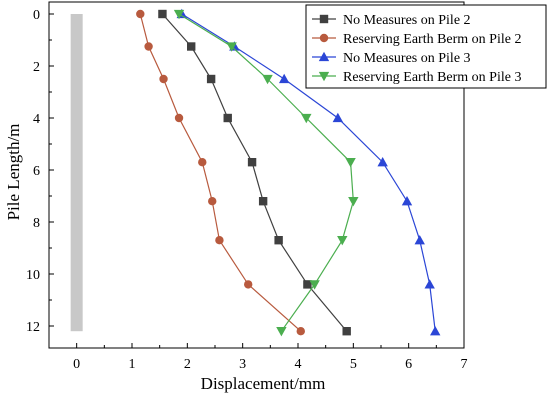 The width and height of the screenshot is (550, 402). Describe the element at coordinates (132, 364) in the screenshot. I see `x-tick-label: 1` at that location.